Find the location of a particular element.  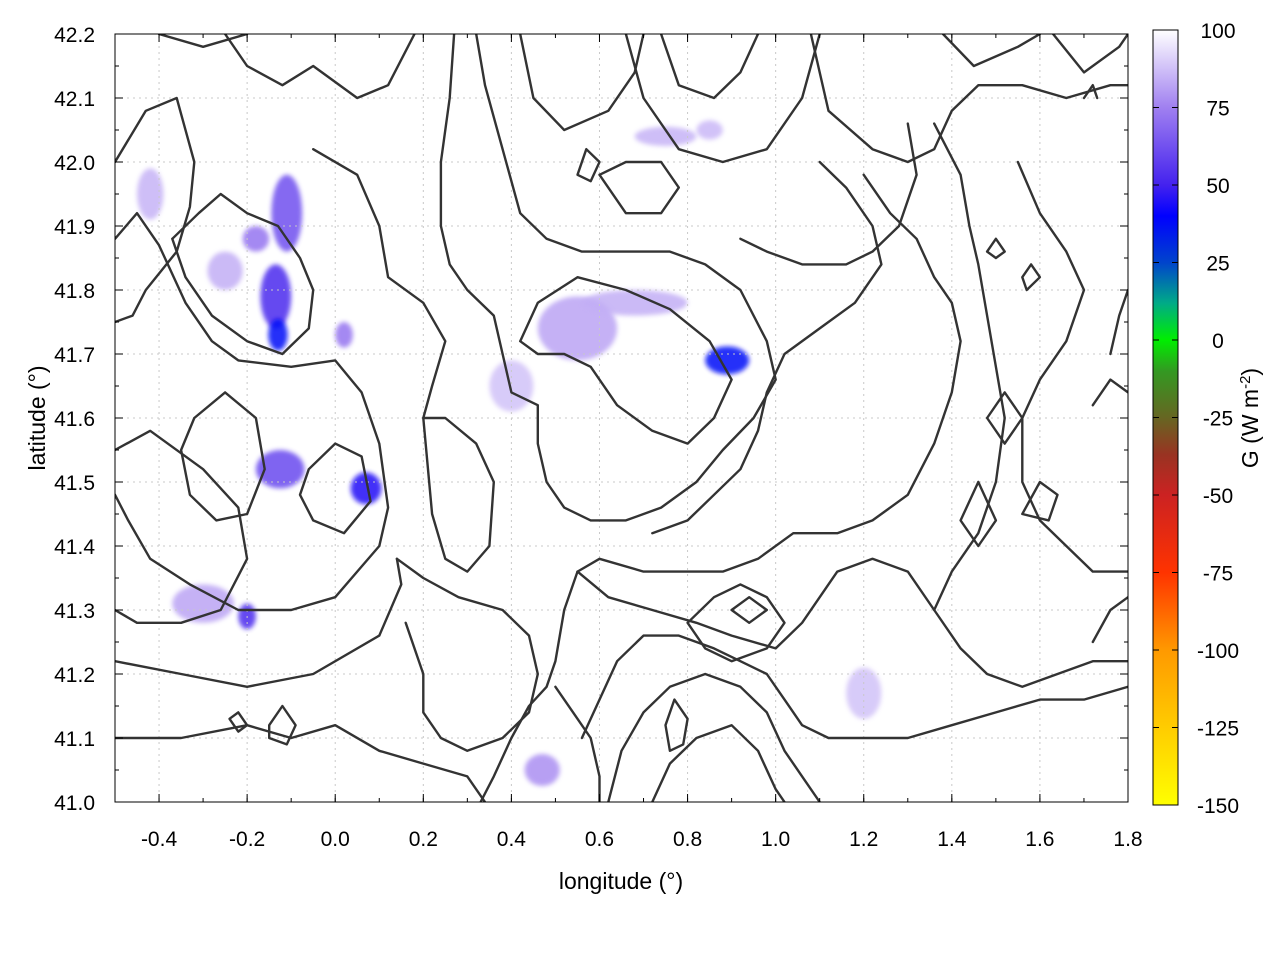

colorbar-tick-label-5: -25 is located at coordinates (1218, 419).